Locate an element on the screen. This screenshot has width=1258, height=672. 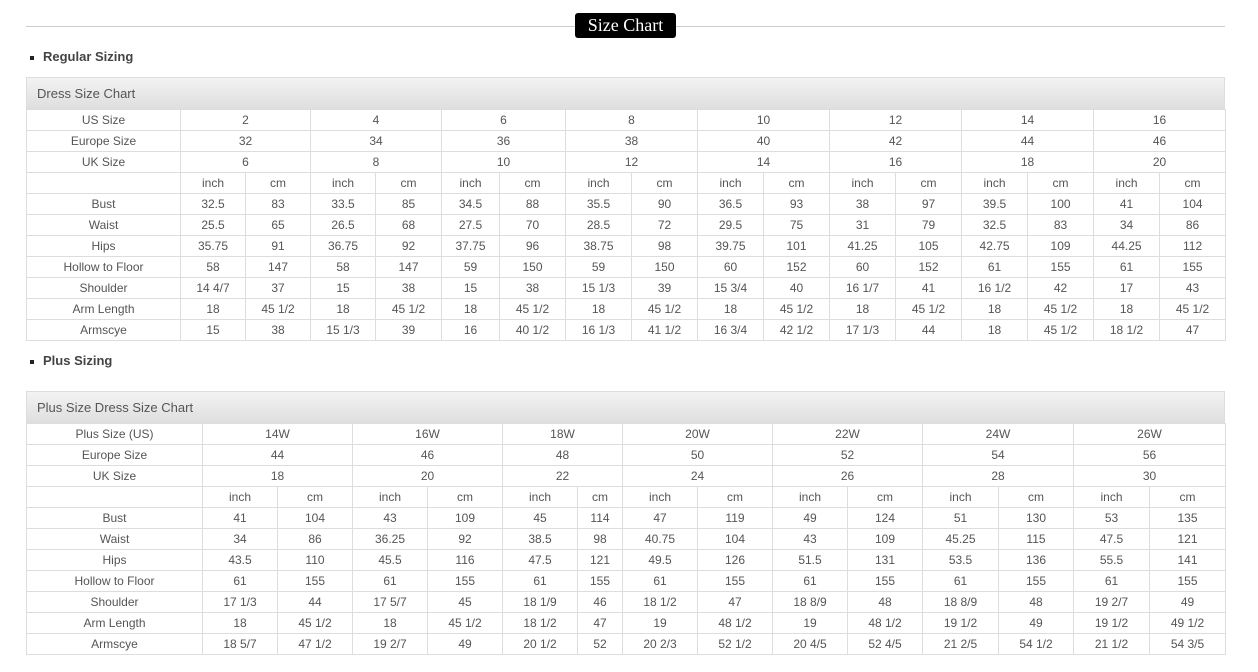
measurement-cell: 70 is located at coordinates (532, 225).